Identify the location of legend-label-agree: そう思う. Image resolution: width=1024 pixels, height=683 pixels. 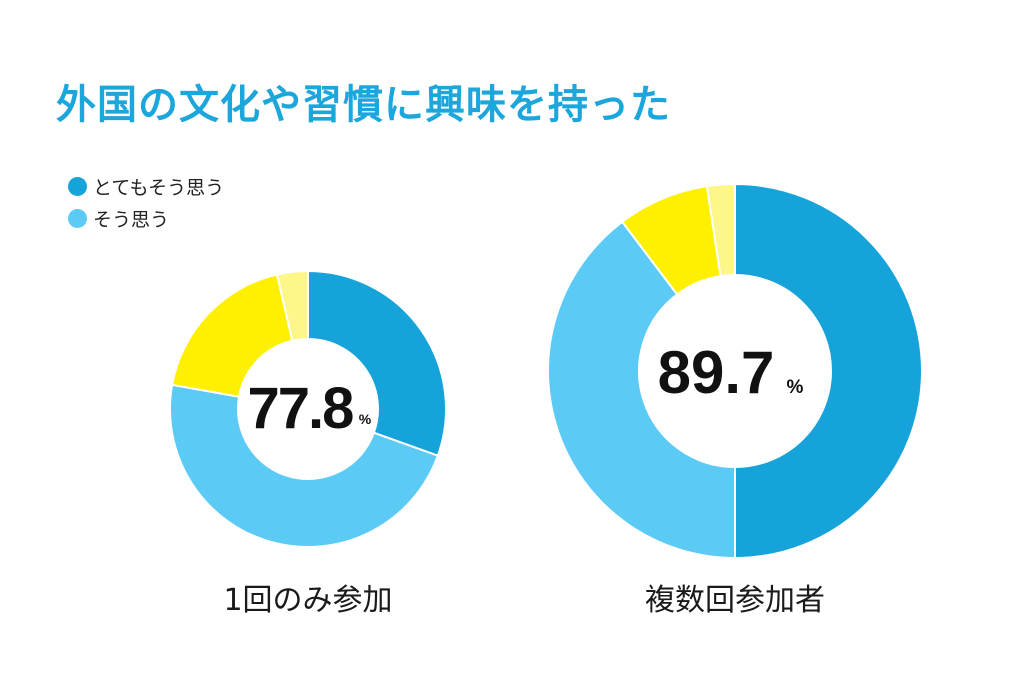
(131, 219).